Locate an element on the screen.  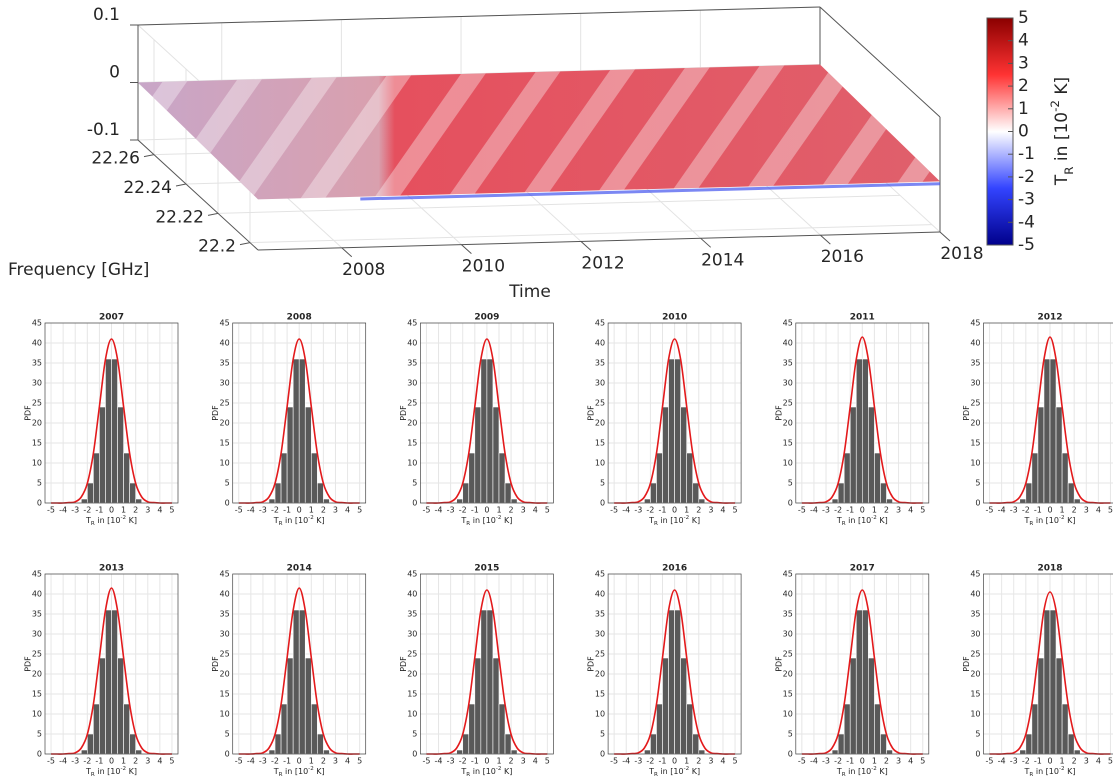
x-tick-label: 2008 is located at coordinates (363, 270).